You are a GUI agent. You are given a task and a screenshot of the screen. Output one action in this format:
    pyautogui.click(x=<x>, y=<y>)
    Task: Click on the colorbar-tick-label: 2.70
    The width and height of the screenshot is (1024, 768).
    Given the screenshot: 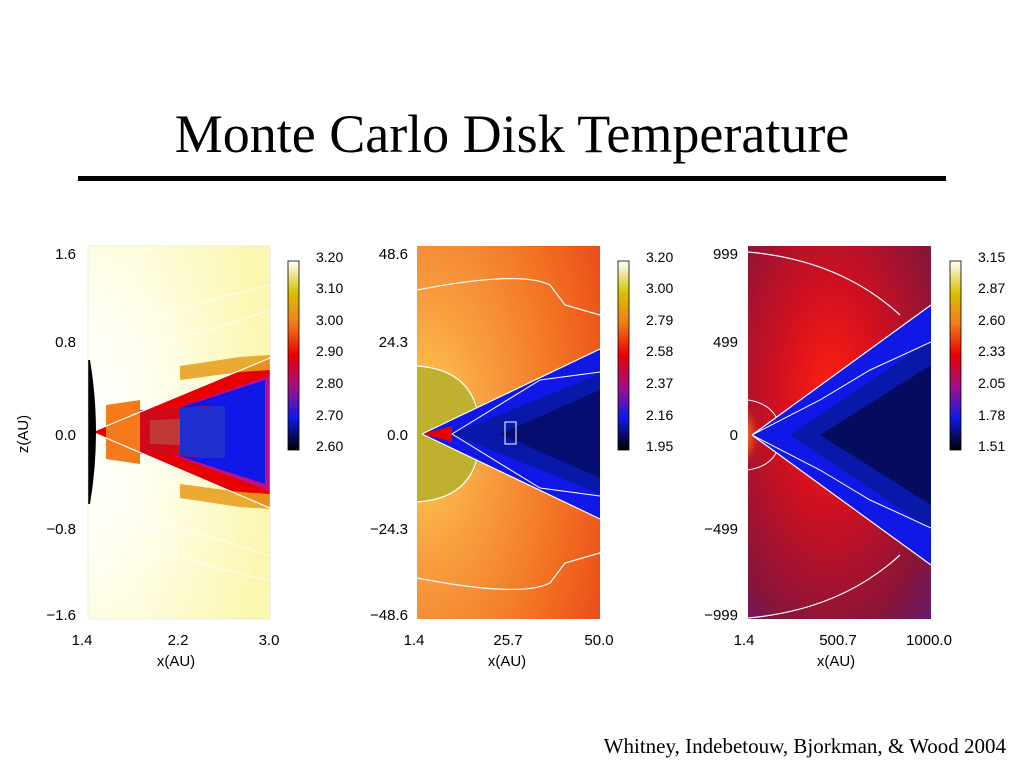 What is the action you would take?
    pyautogui.click(x=329, y=415)
    